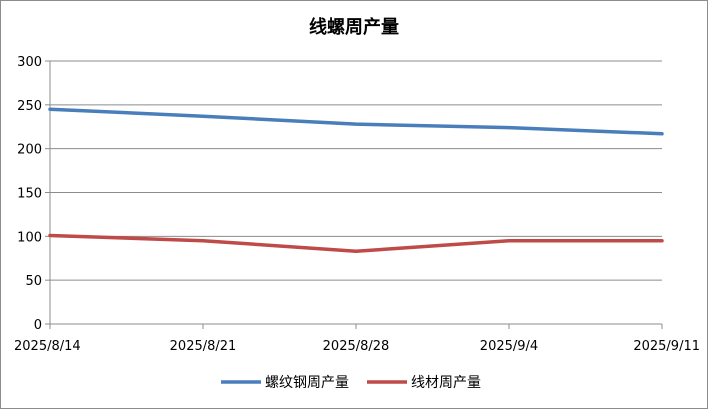 Image resolution: width=708 pixels, height=409 pixels. What do you see at coordinates (666, 346) in the screenshot?
I see `x-tick-label: 2025/9/11` at bounding box center [666, 346].